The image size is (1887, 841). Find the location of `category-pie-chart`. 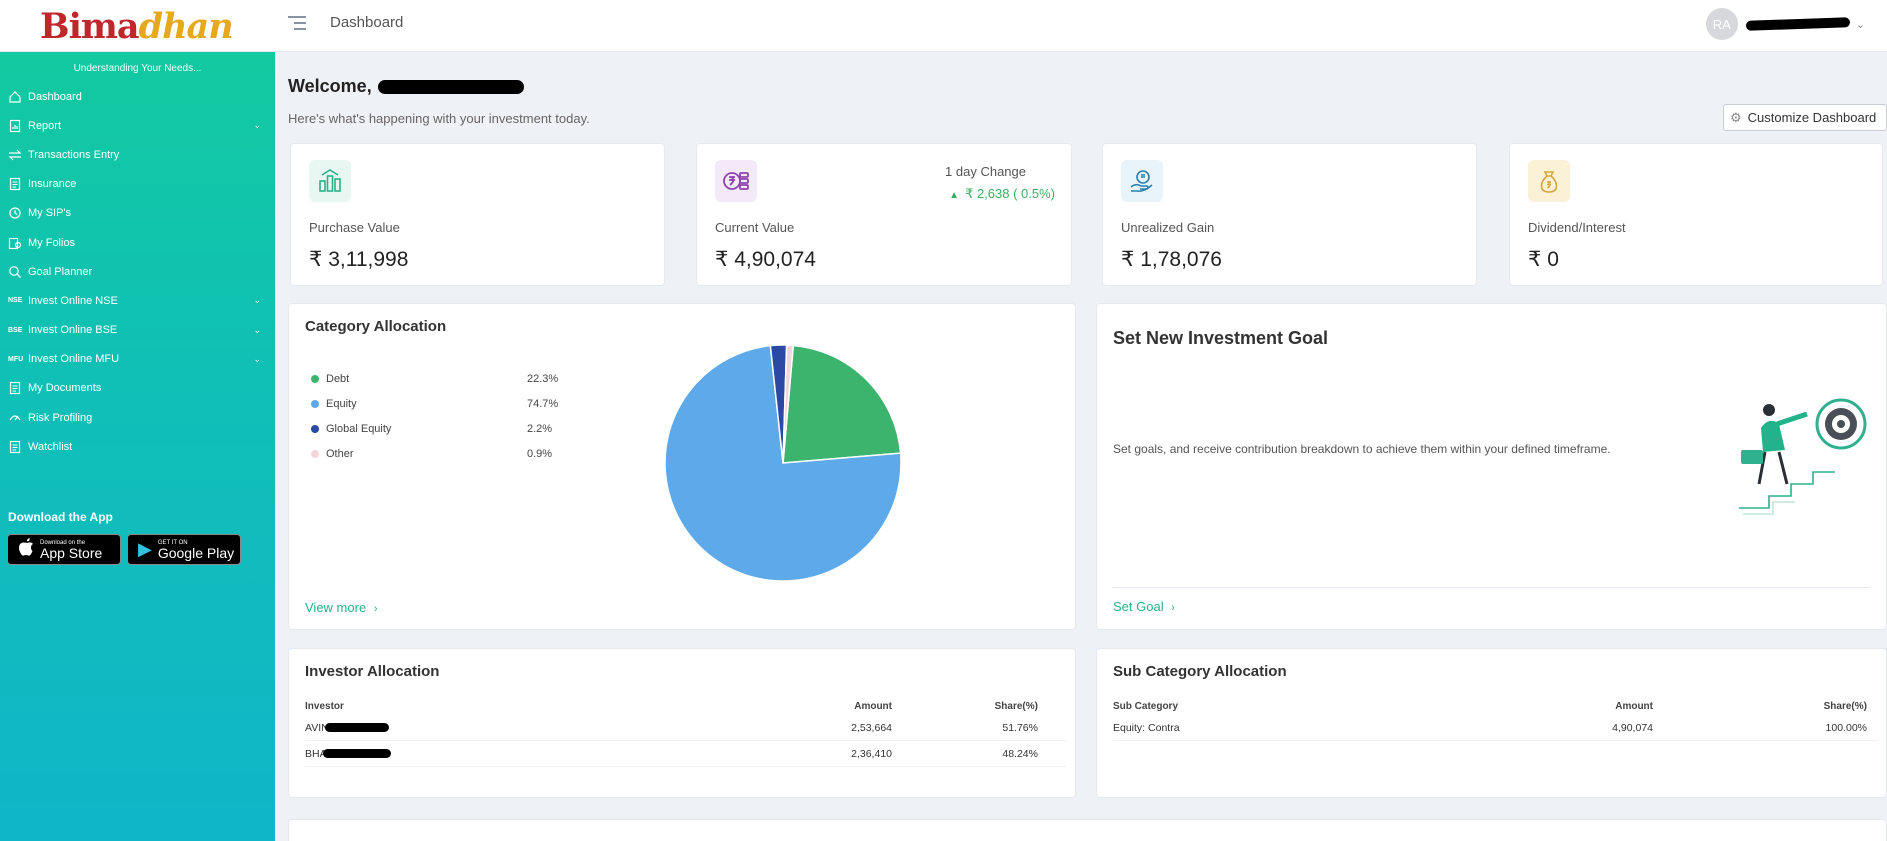

category-pie-chart is located at coordinates (783, 463).